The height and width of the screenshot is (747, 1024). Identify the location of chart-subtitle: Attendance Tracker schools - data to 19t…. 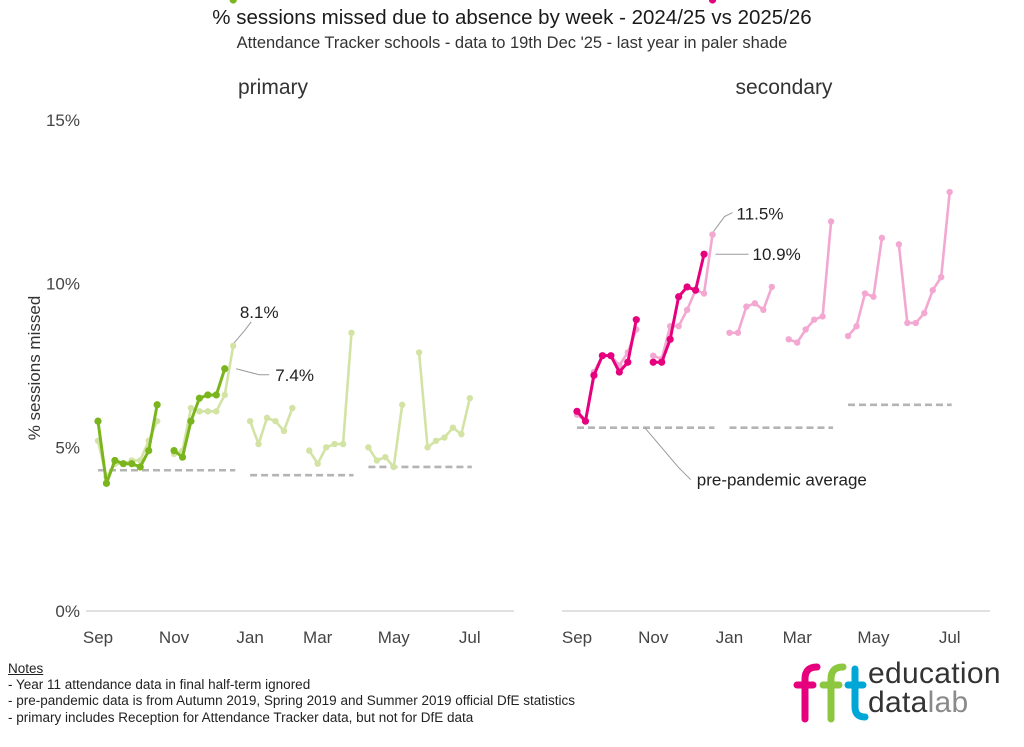
(512, 43).